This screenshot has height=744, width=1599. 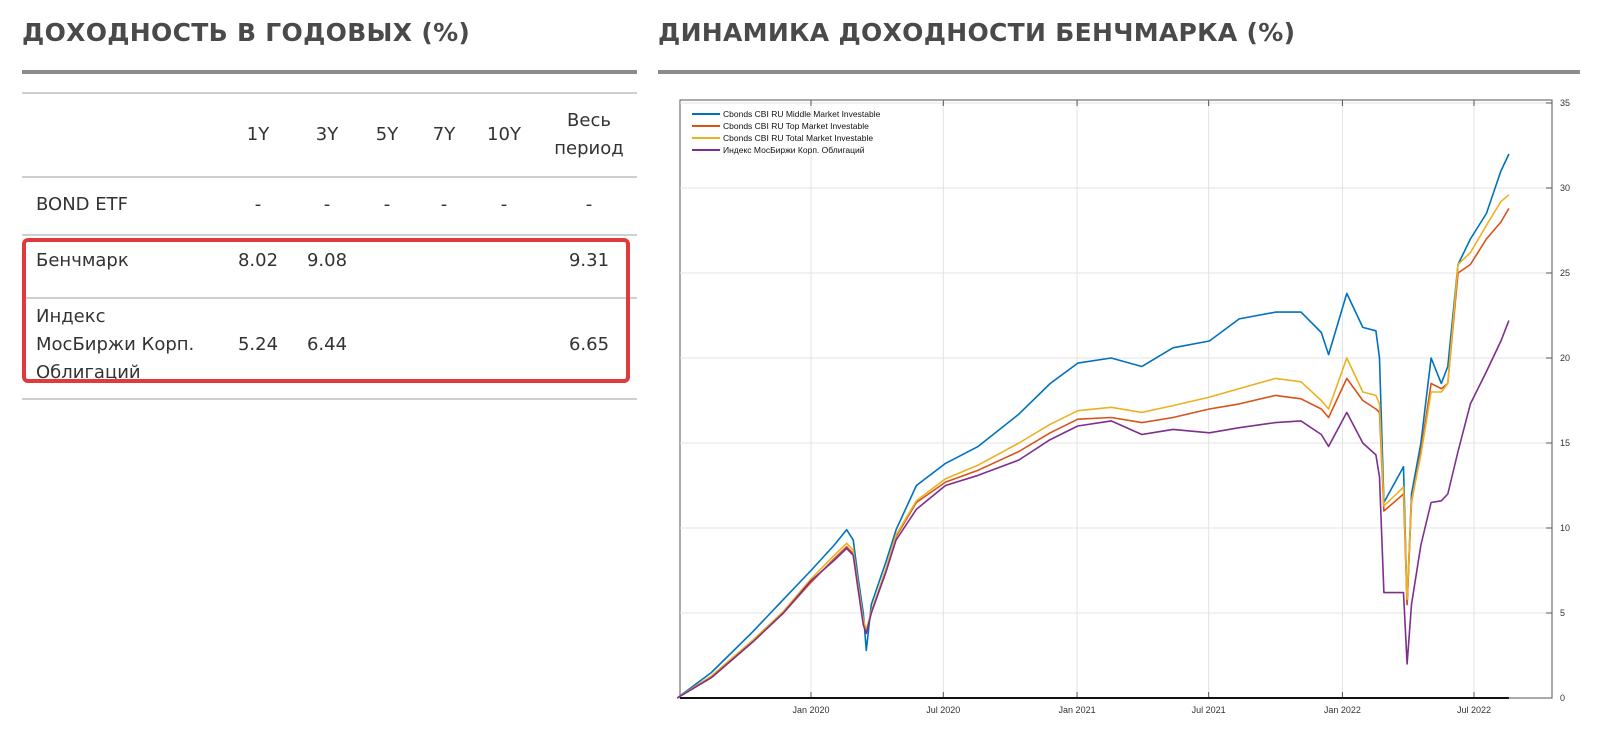 What do you see at coordinates (1565, 103) in the screenshot?
I see `y-tick-label: 35` at bounding box center [1565, 103].